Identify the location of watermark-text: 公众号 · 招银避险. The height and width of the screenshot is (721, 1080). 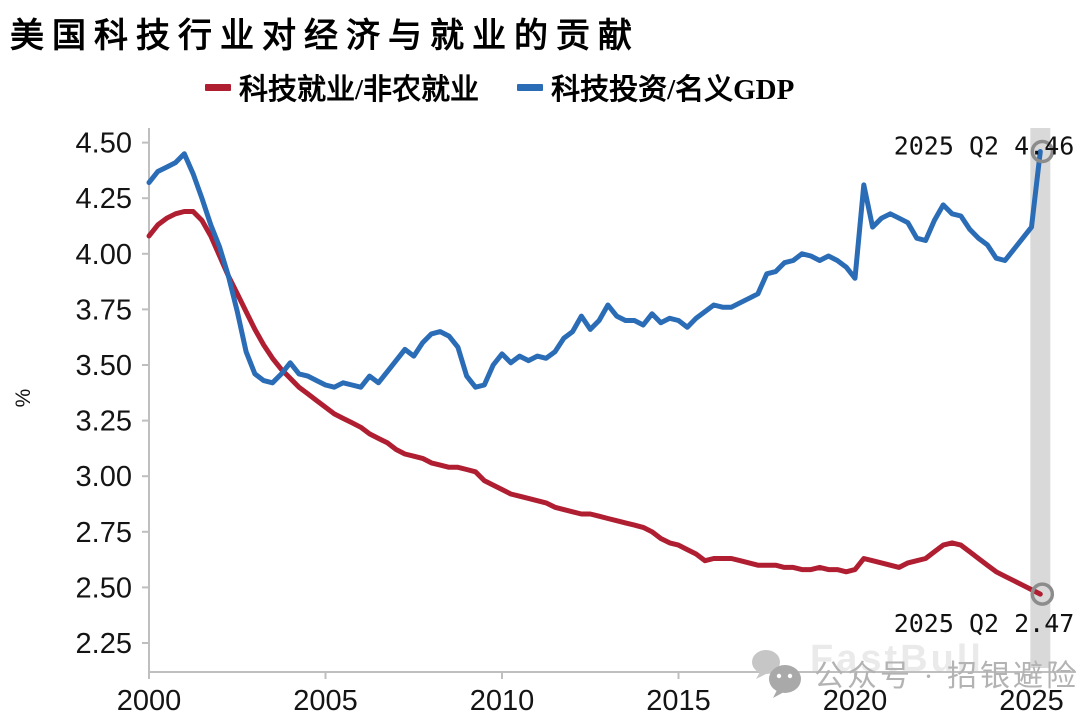
(946, 676).